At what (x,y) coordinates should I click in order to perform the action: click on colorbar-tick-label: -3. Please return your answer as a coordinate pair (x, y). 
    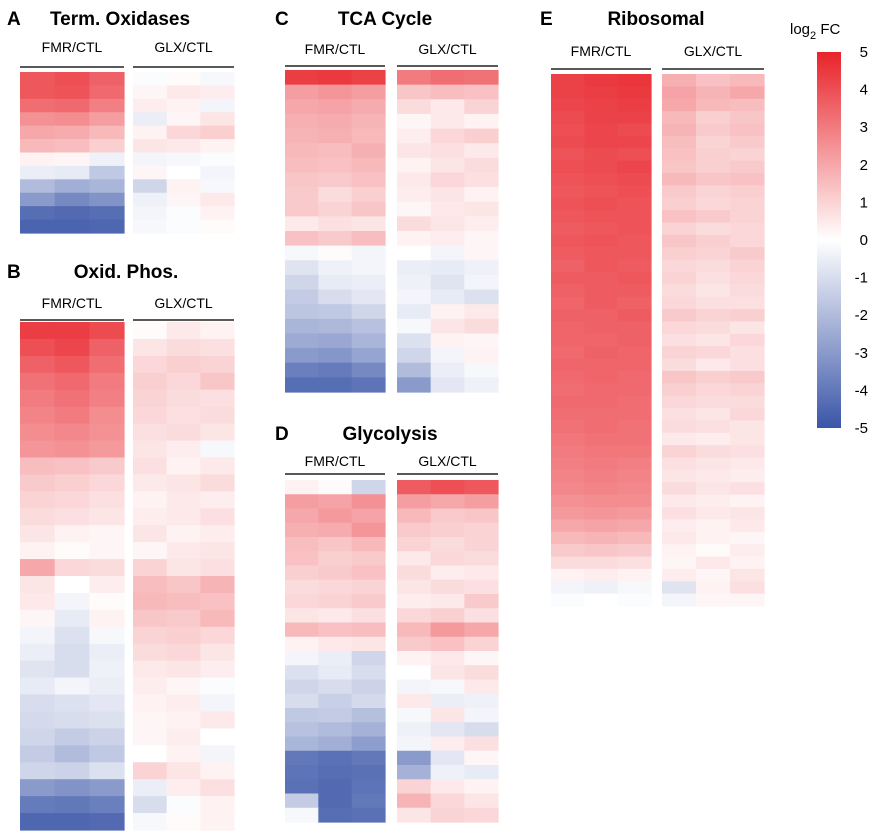
    Looking at the image, I should click on (861, 353).